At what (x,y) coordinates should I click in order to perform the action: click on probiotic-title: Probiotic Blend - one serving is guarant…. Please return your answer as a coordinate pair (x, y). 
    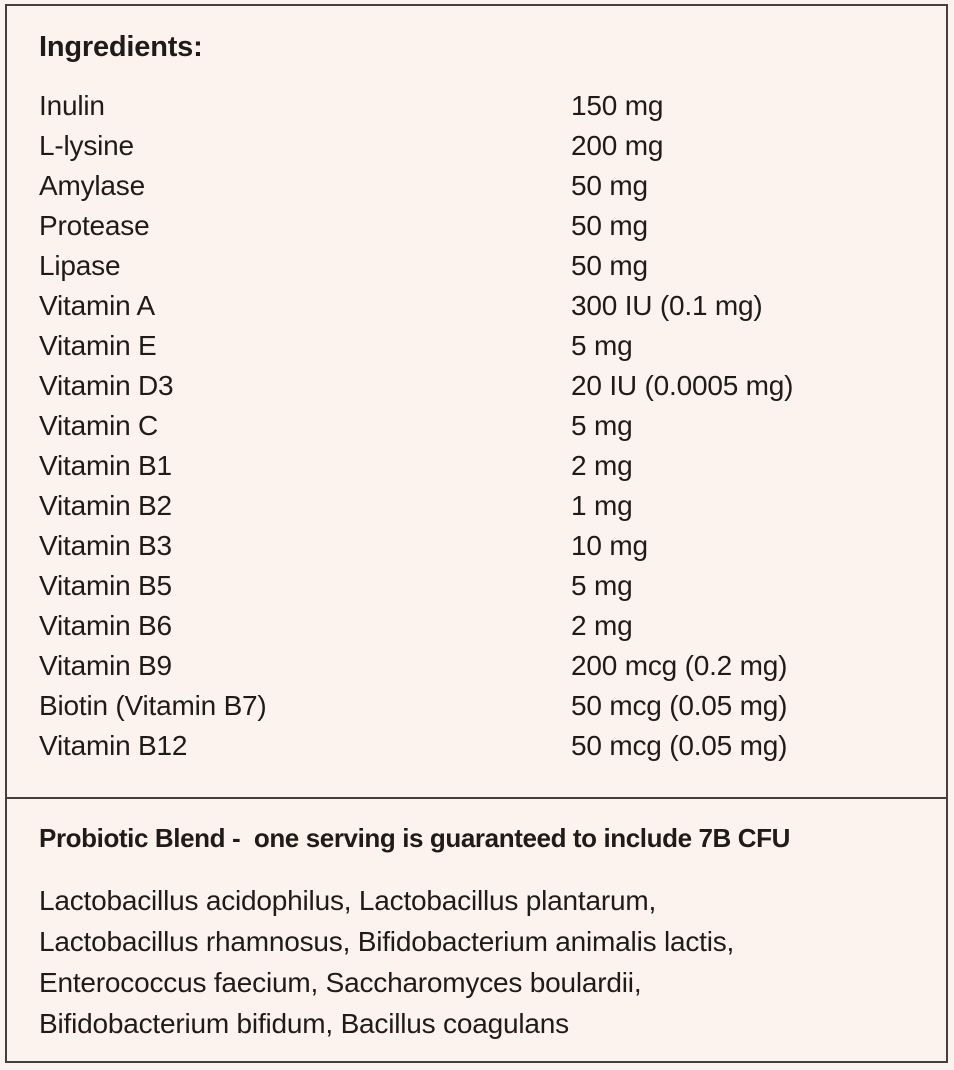
    Looking at the image, I should click on (414, 838).